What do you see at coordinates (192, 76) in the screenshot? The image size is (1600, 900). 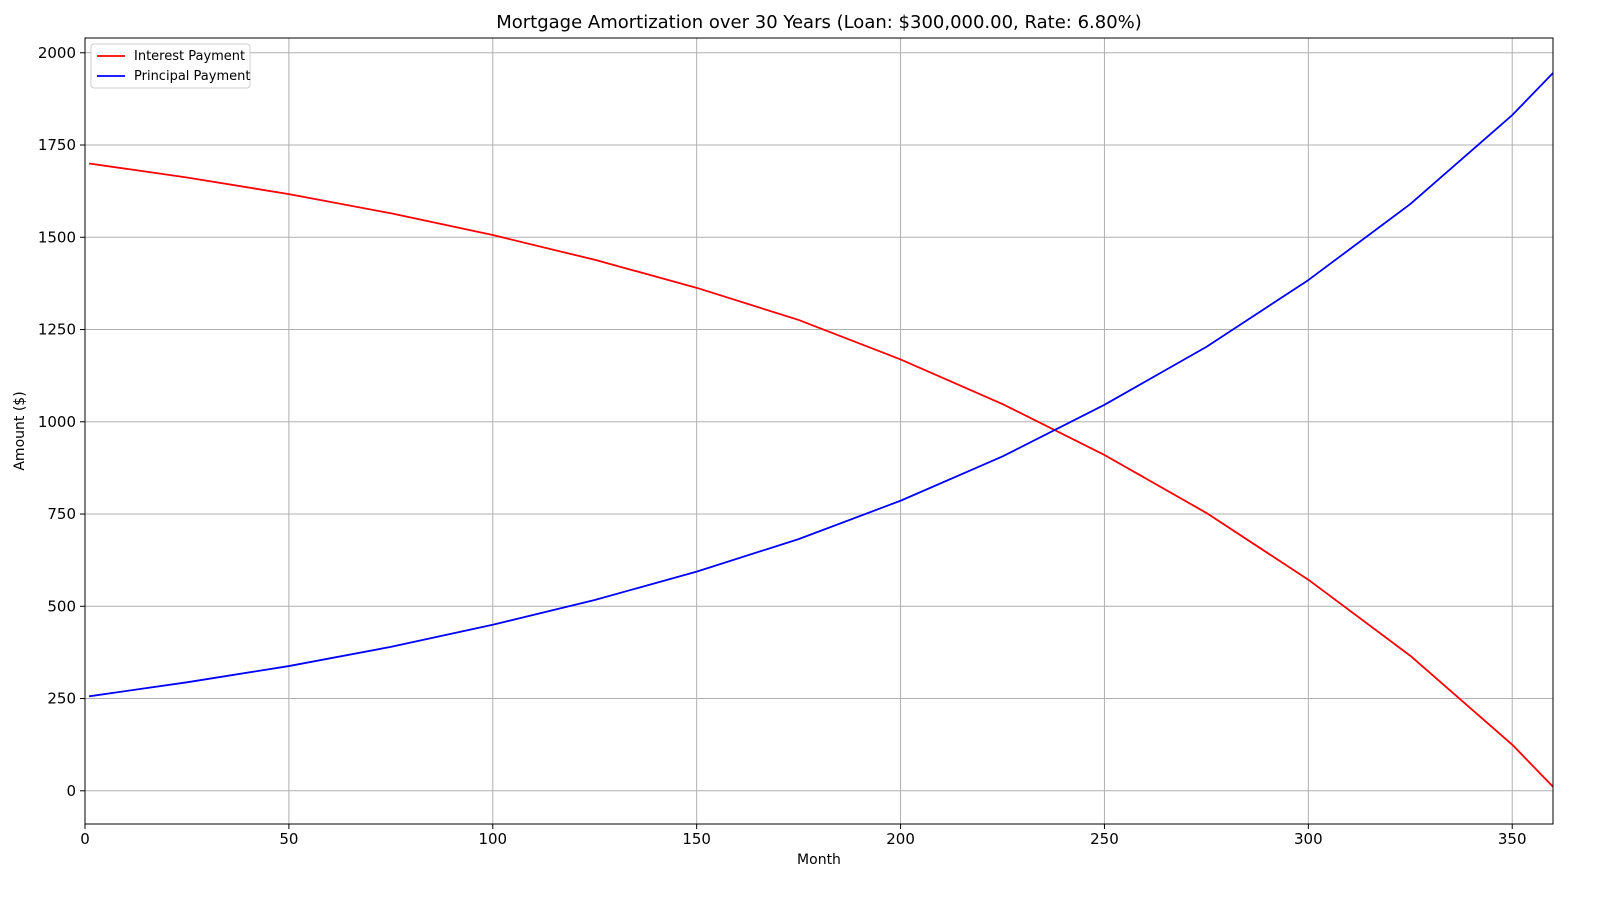 I see `legend-label: Principal Payment` at bounding box center [192, 76].